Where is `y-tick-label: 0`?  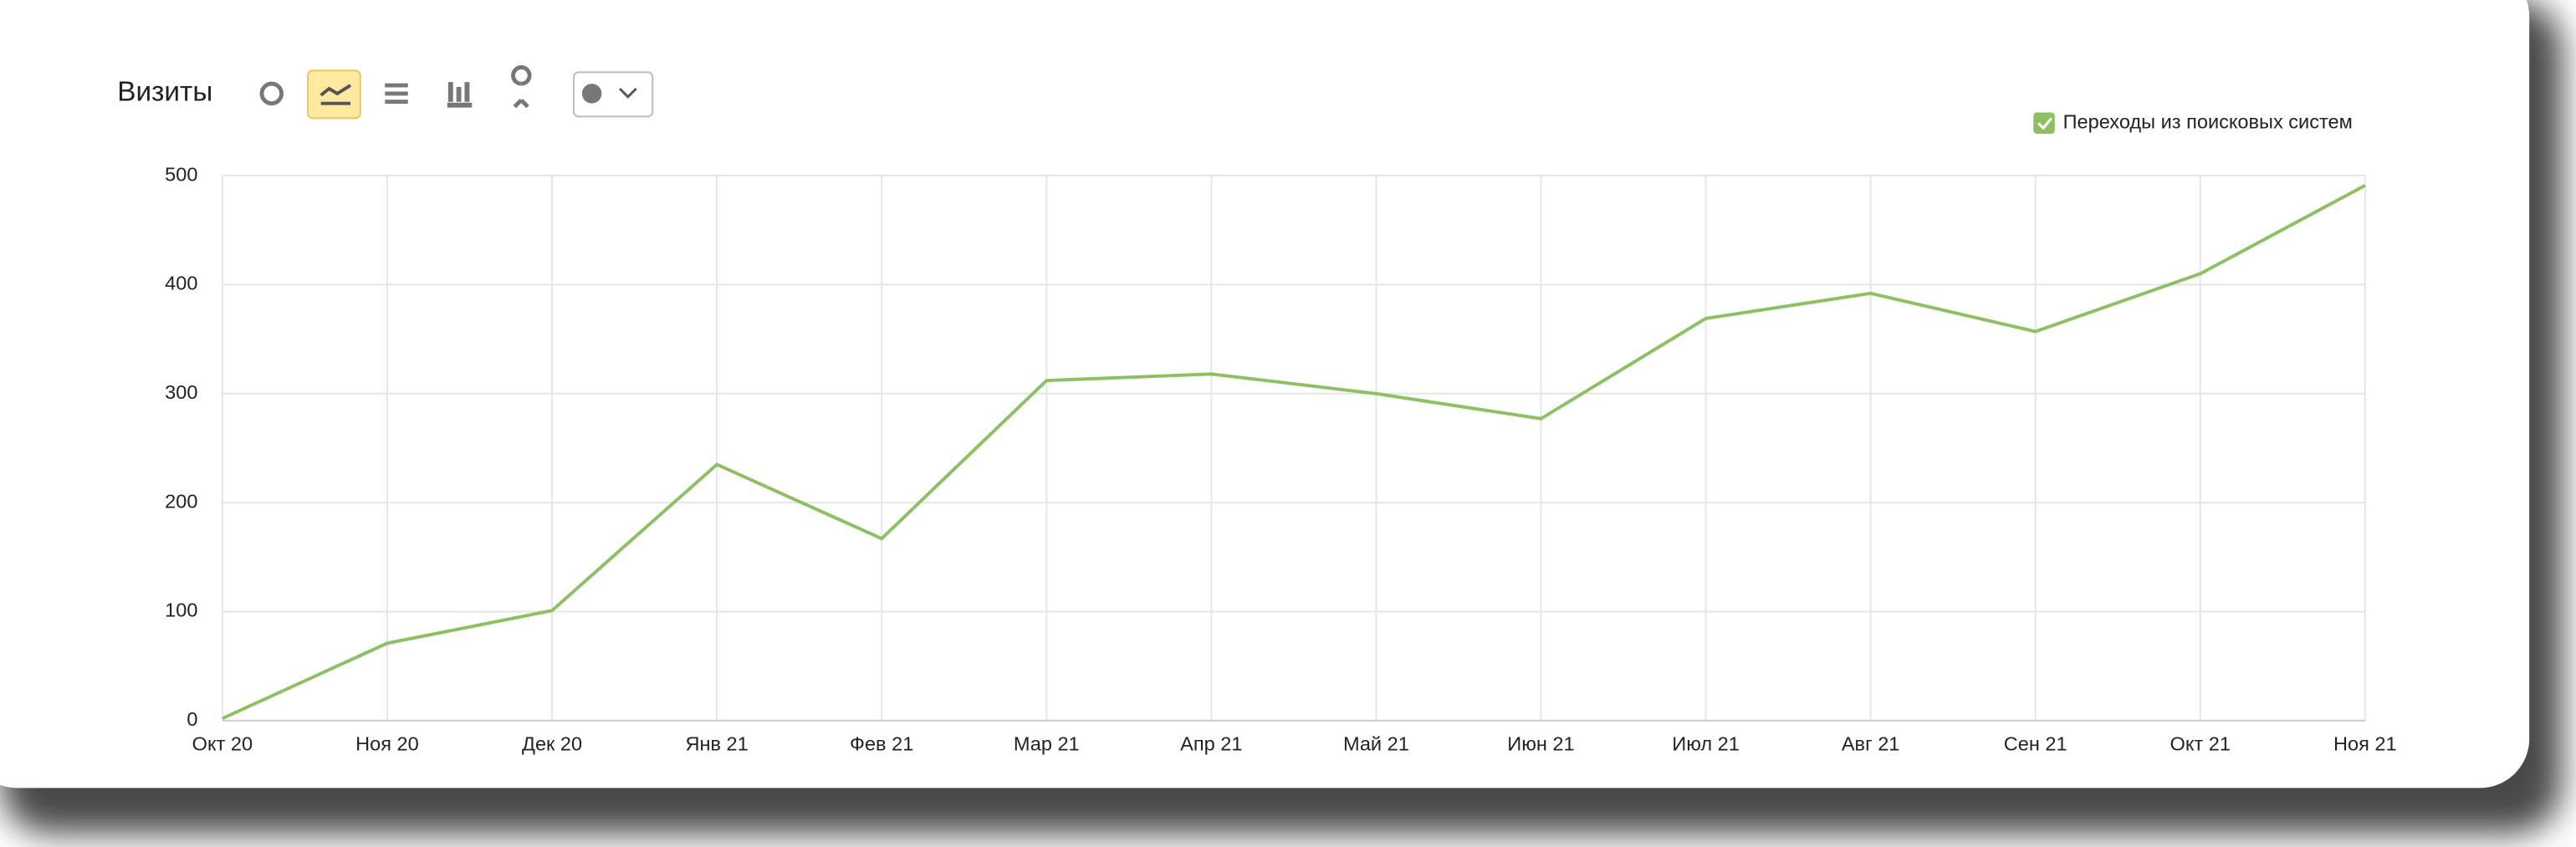 y-tick-label: 0 is located at coordinates (192, 719).